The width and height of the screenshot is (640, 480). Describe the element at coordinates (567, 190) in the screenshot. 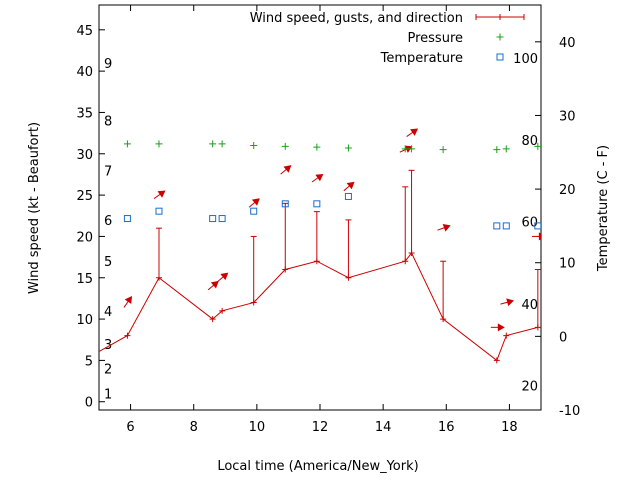

I see `y2-tick-label: 20` at that location.